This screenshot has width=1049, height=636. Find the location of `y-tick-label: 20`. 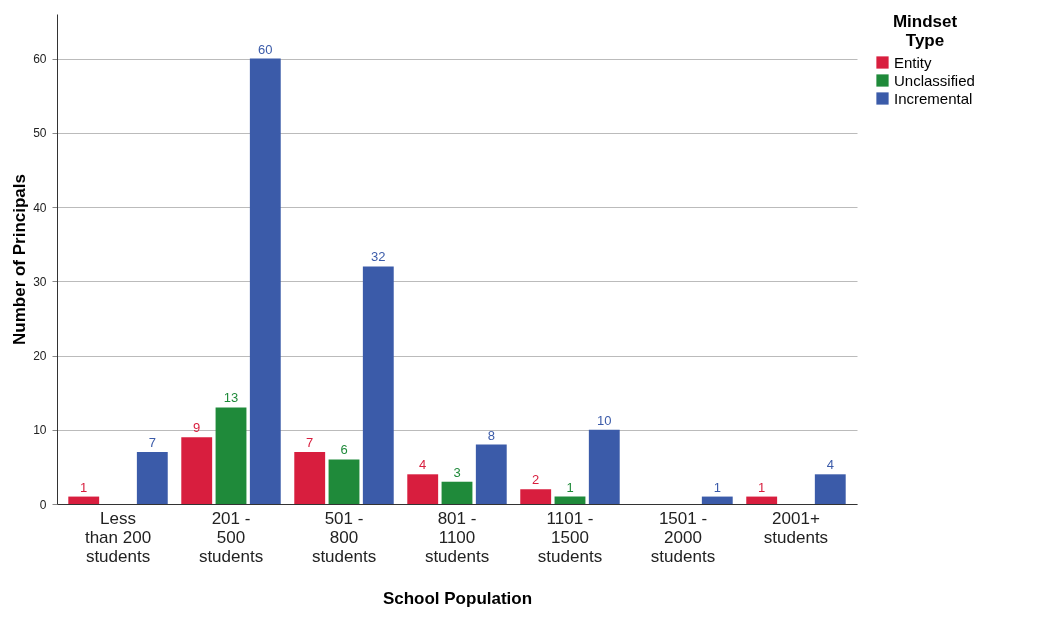

y-tick-label: 20 is located at coordinates (40, 356).